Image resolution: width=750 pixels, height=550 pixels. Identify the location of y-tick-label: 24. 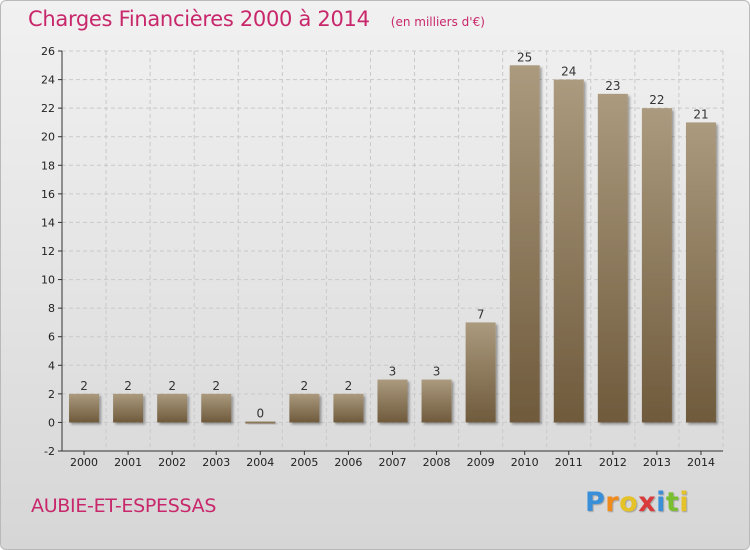
(48, 80).